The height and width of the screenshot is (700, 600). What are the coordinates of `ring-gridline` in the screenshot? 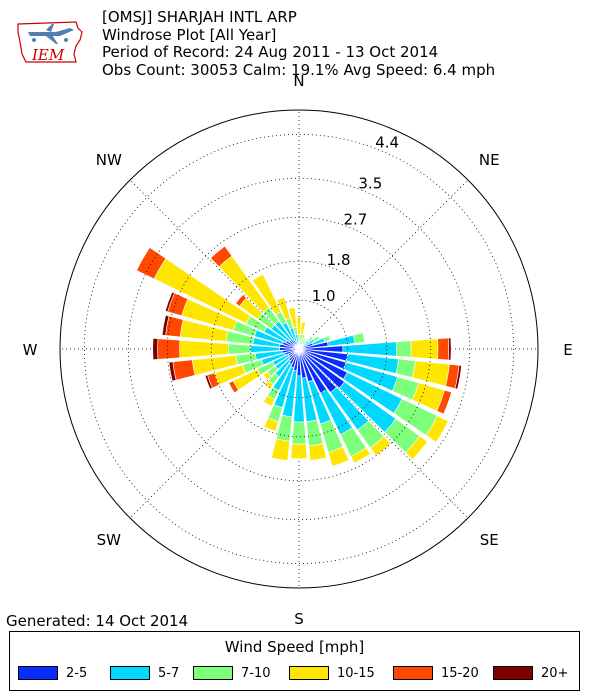 It's located at (299, 349).